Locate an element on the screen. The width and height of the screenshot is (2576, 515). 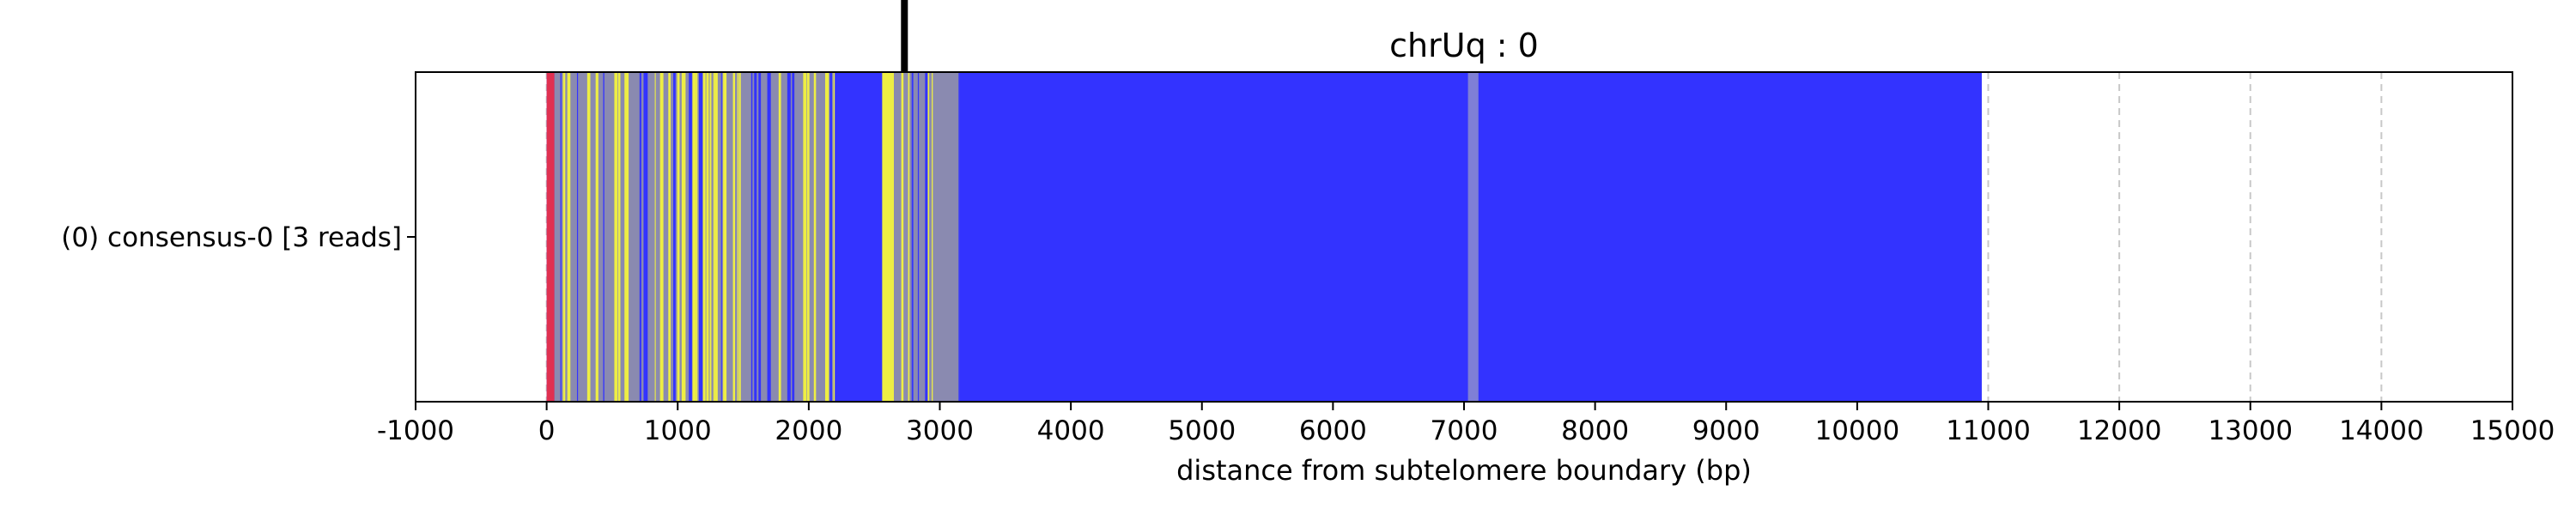
x-tick-label: 13000 is located at coordinates (2251, 430).